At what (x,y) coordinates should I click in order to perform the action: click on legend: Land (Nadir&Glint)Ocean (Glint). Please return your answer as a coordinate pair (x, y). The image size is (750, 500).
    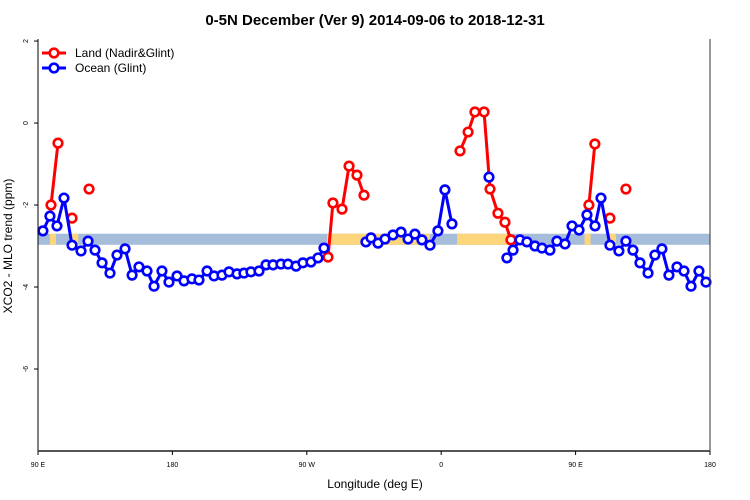
    Looking at the image, I should click on (108, 60).